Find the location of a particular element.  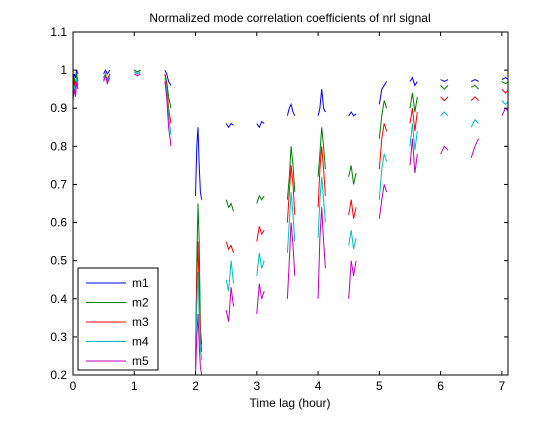

legend-label-m1: m1 is located at coordinates (140, 283).